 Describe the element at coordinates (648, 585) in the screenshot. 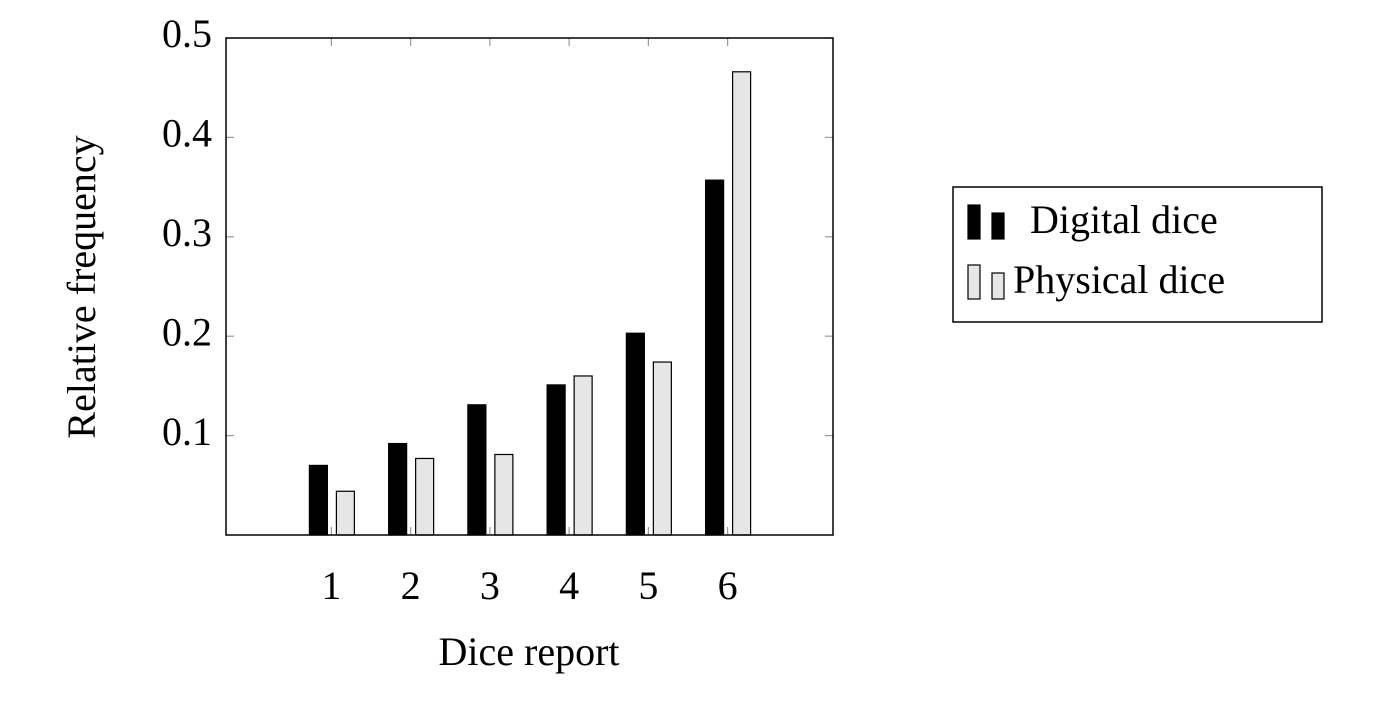

I see `x-tick-label: 5` at that location.